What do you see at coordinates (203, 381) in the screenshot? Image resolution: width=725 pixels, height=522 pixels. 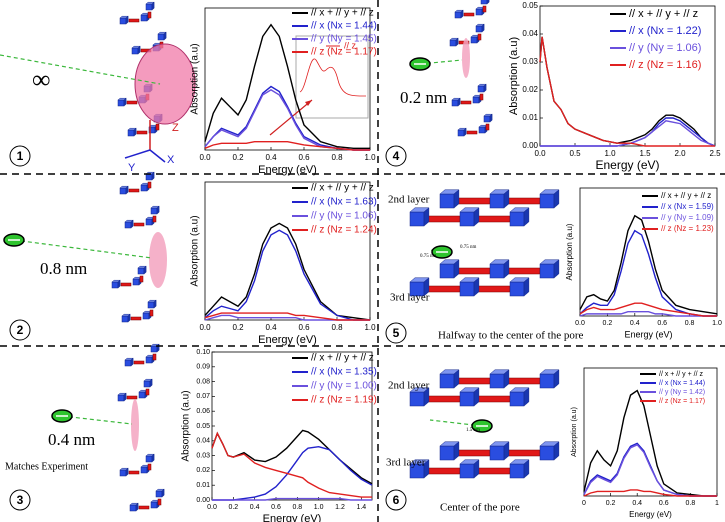 I see `y-tick-label: 0.08` at bounding box center [203, 381].